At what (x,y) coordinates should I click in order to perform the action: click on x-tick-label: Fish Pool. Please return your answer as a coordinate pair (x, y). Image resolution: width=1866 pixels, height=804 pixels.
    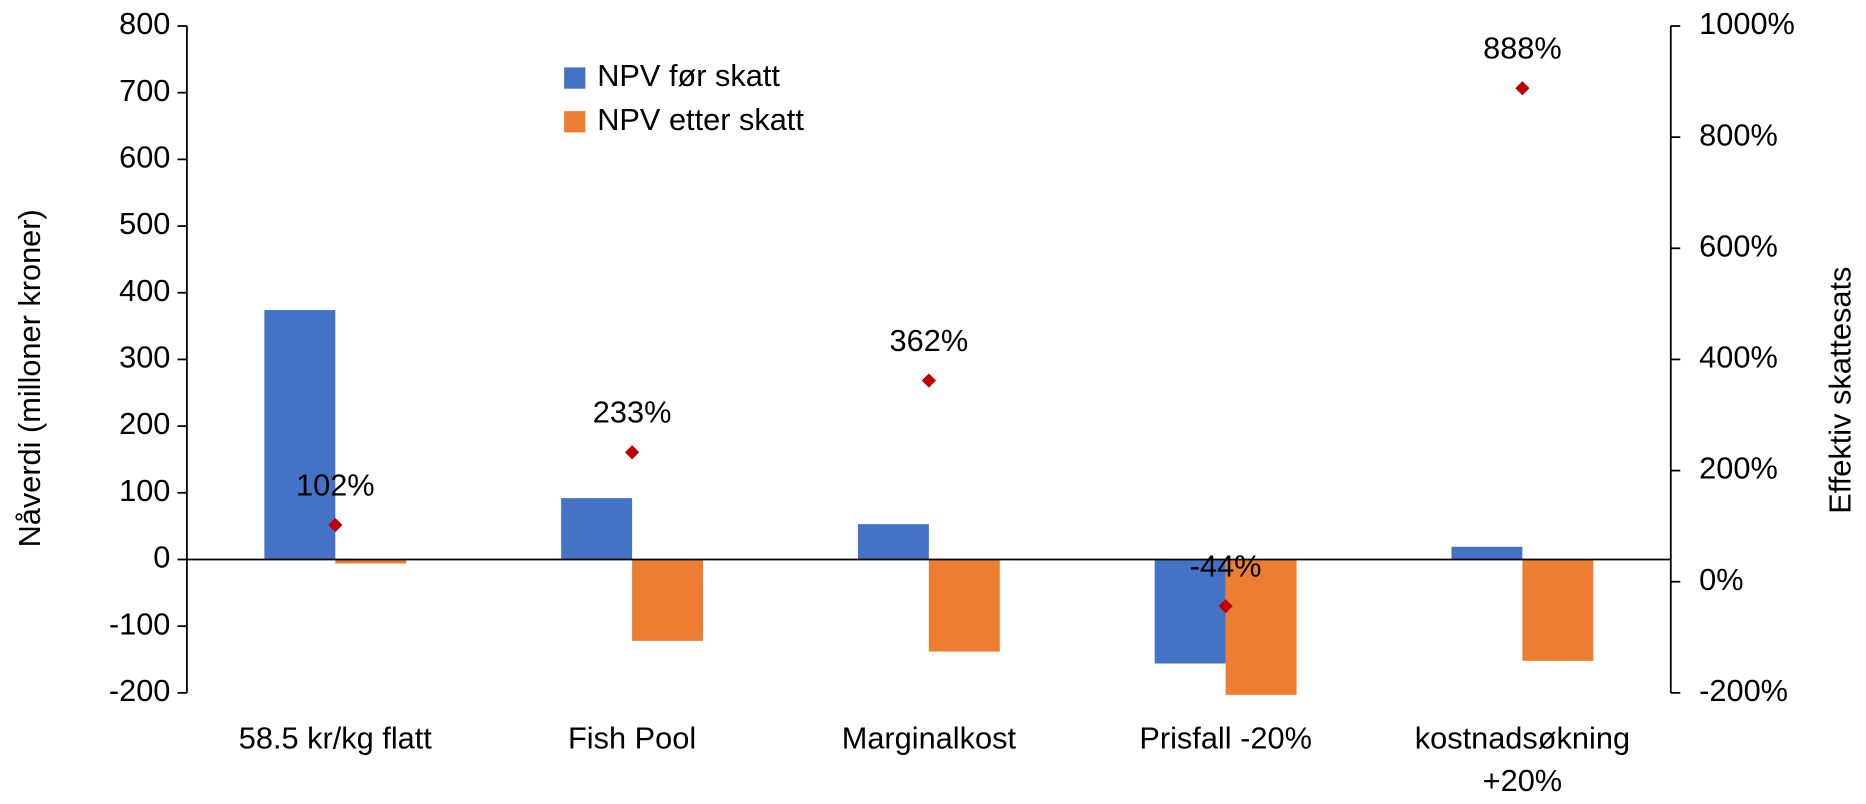
    Looking at the image, I should click on (632, 738).